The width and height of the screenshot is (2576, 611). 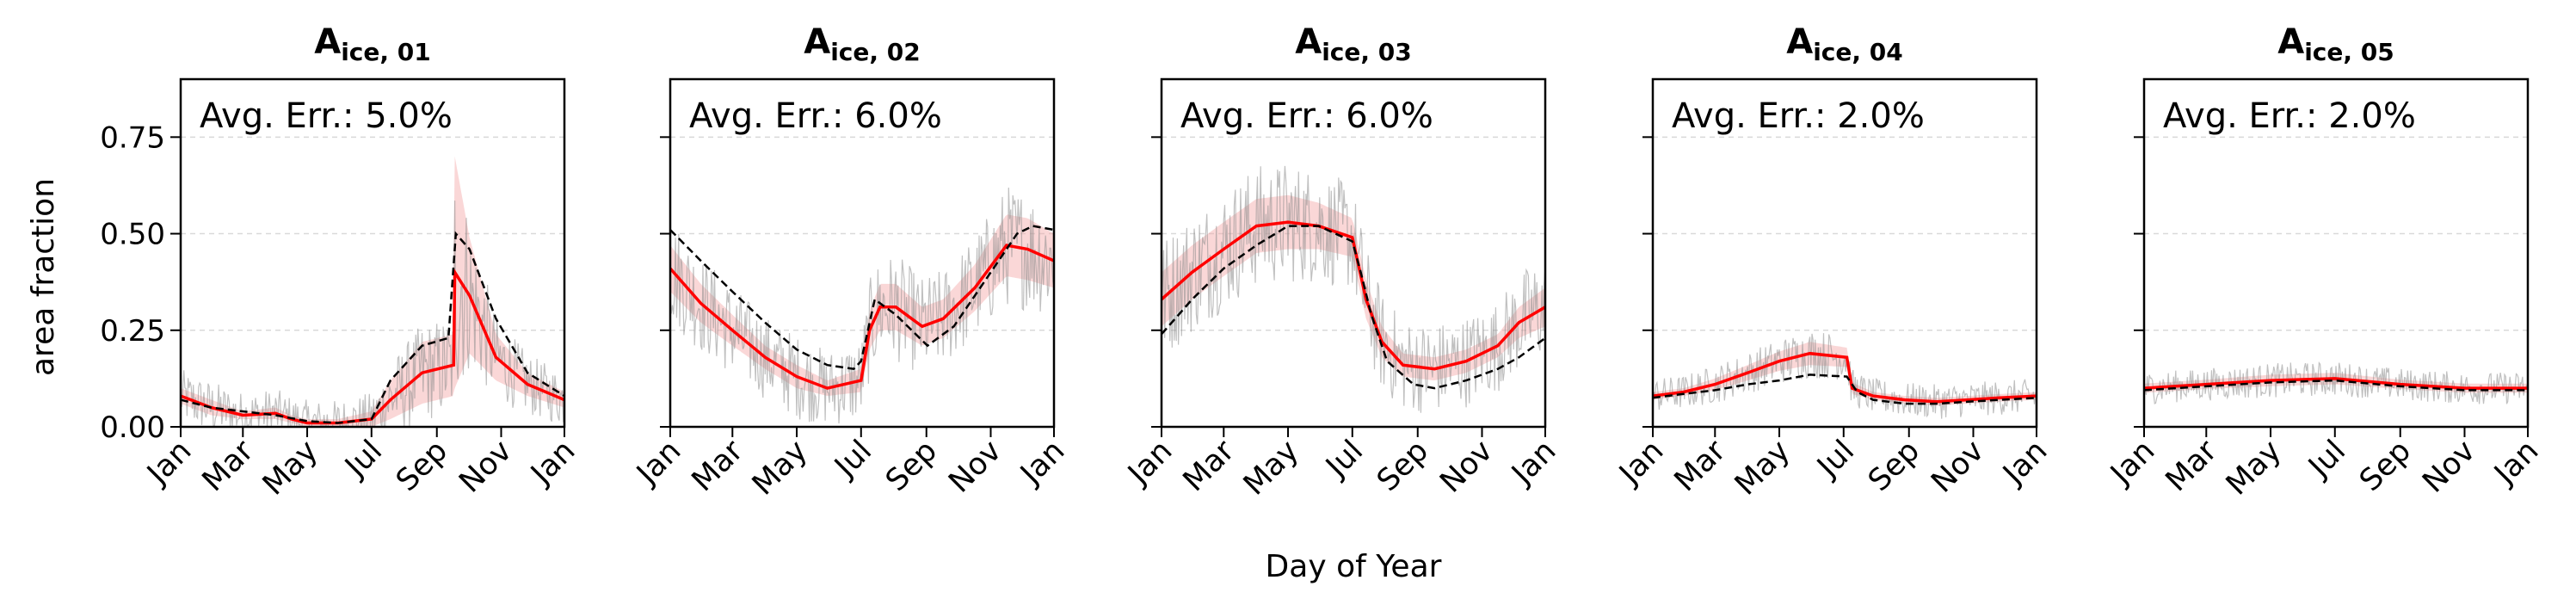 I want to click on panel-title: Aice, 04, so click(x=1845, y=44).